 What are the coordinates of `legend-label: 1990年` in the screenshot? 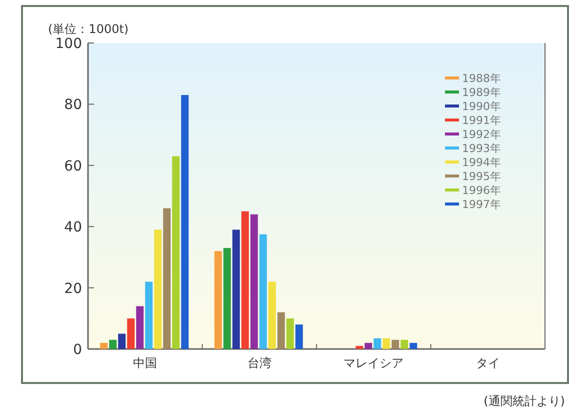 It's located at (481, 106).